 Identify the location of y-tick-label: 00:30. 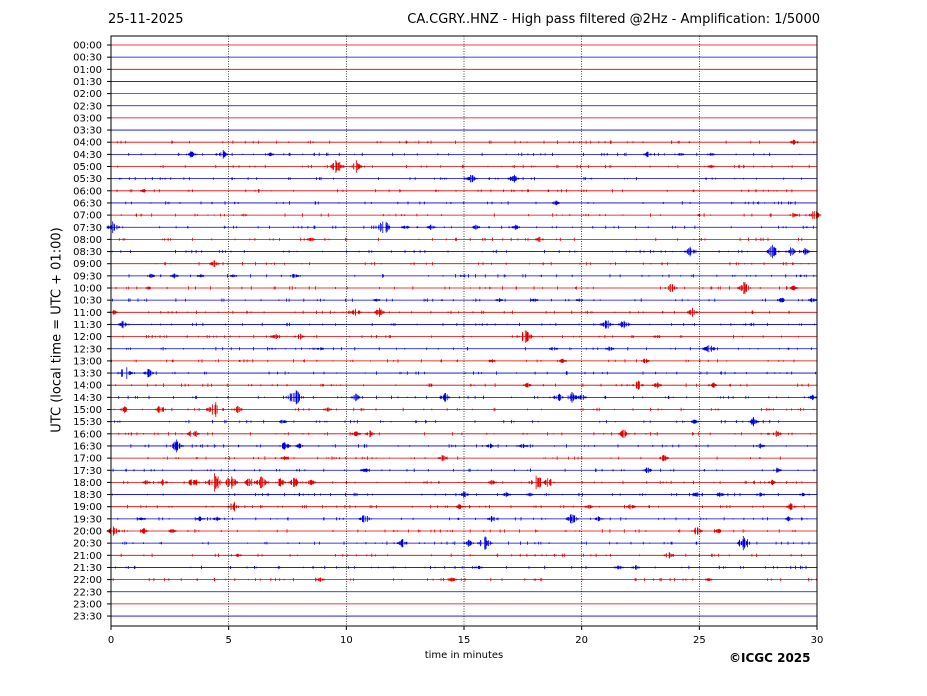
(87, 58).